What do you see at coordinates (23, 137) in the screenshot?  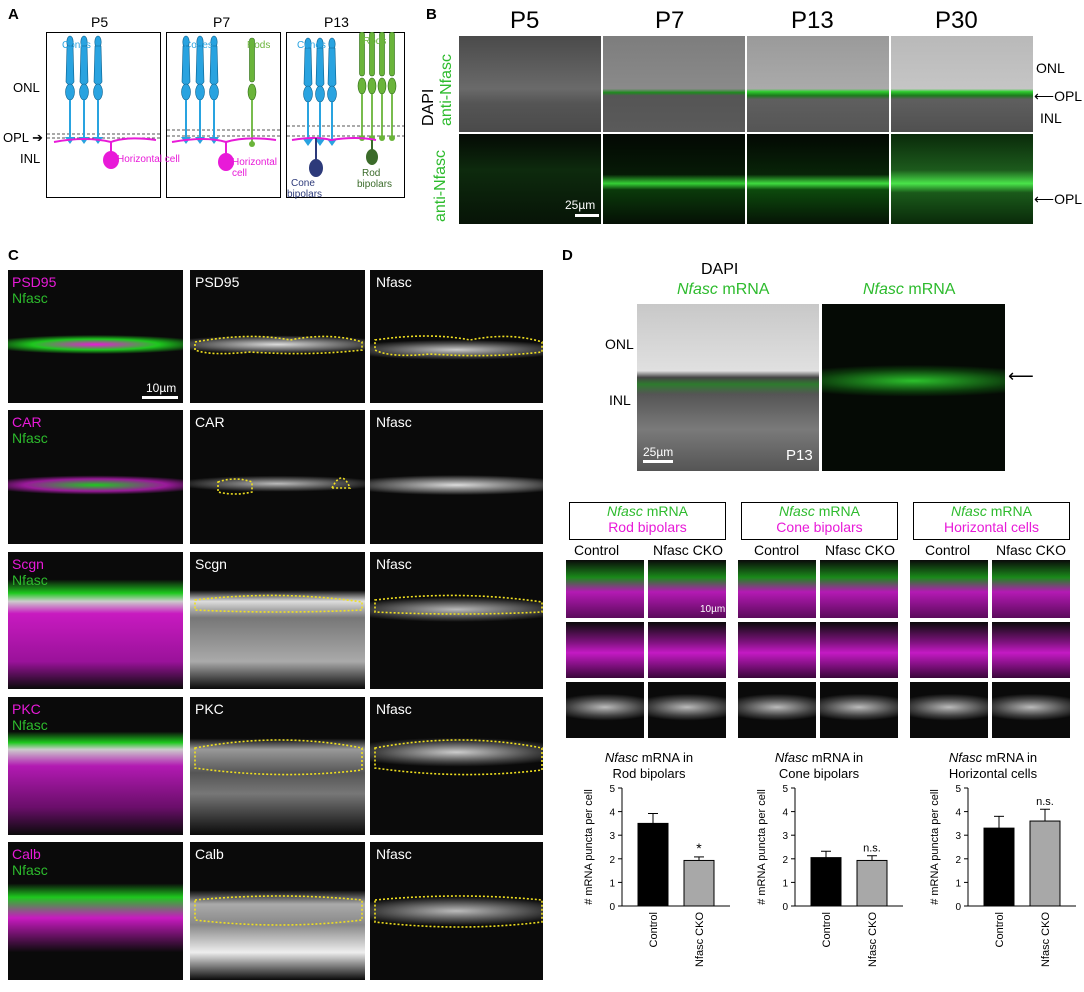 I see `a-opl-label: OPL ➔` at bounding box center [23, 137].